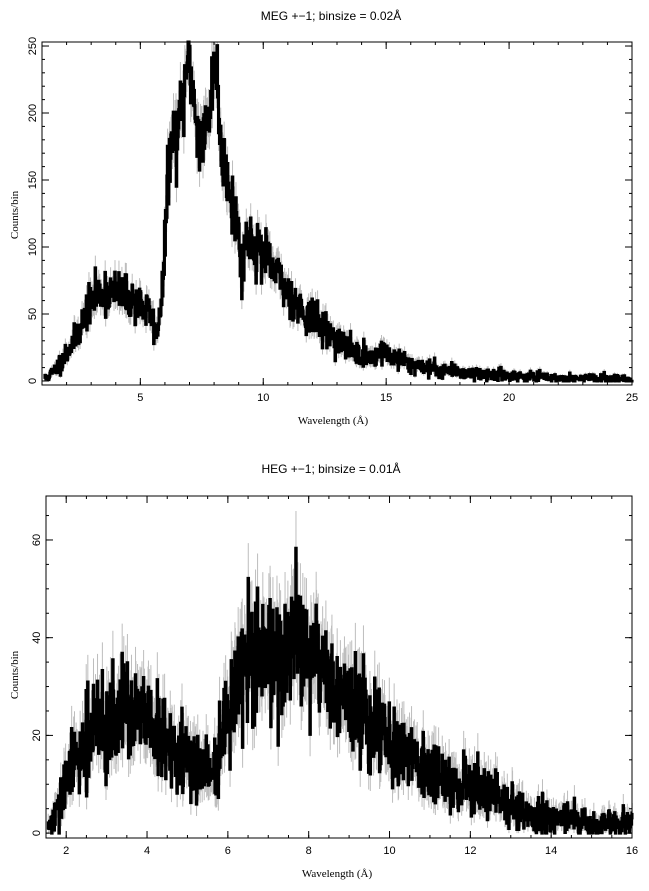  What do you see at coordinates (15, 674) in the screenshot?
I see `heg-y-axis-label: Counts/bin` at bounding box center [15, 674].